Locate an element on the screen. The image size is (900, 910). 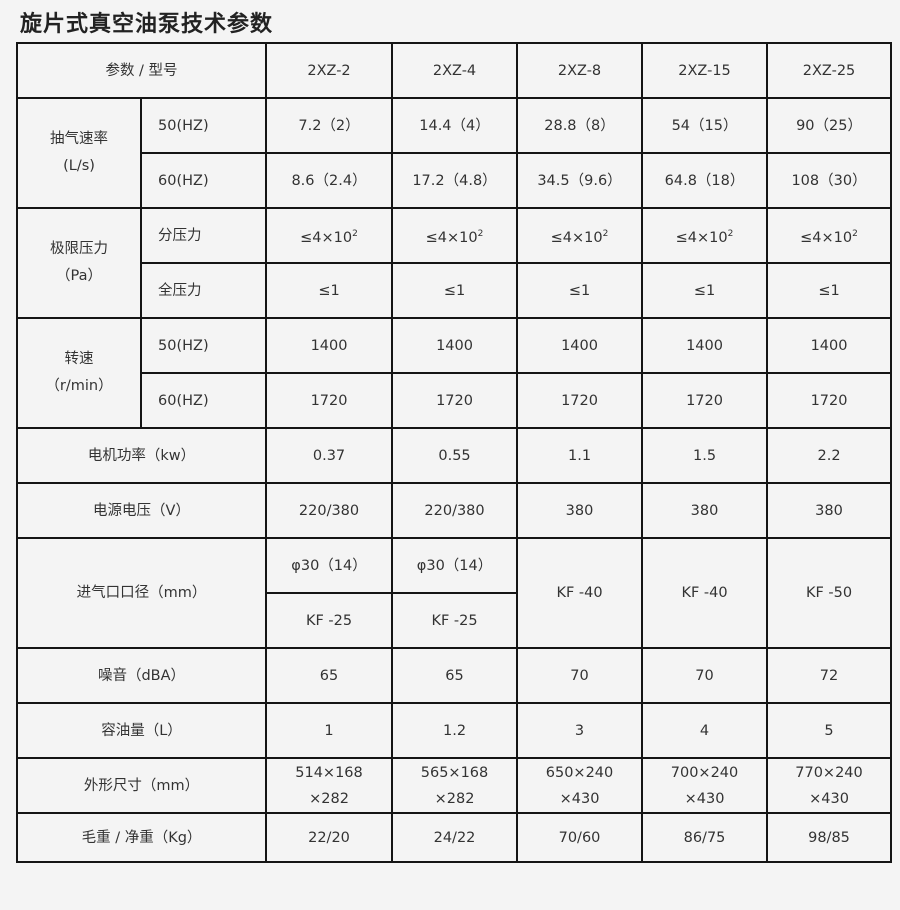
table-cell: 565×168 ×282 is located at coordinates (455, 785).